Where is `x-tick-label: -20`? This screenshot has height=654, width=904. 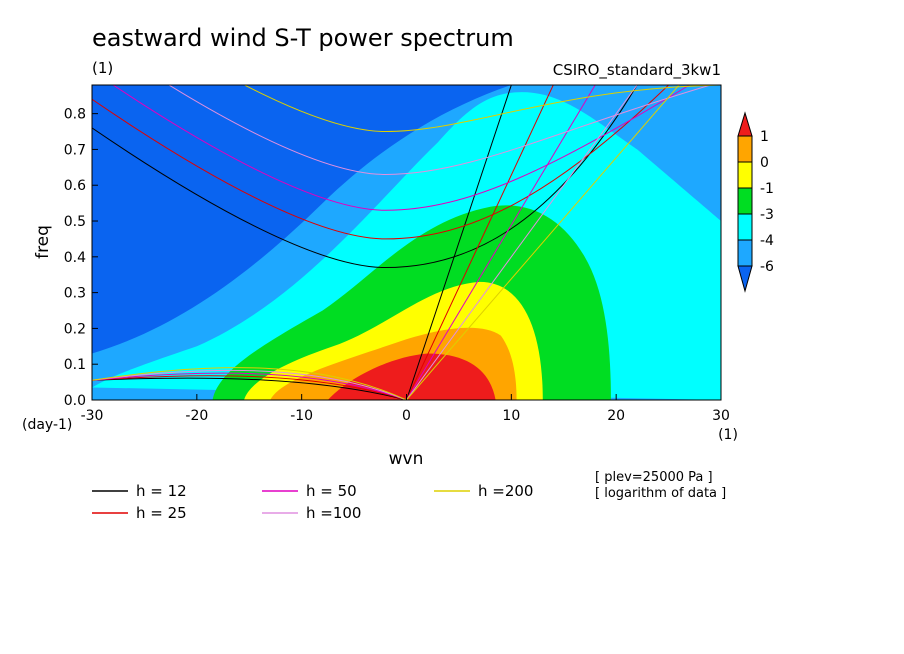 x-tick-label: -20 is located at coordinates (196, 416).